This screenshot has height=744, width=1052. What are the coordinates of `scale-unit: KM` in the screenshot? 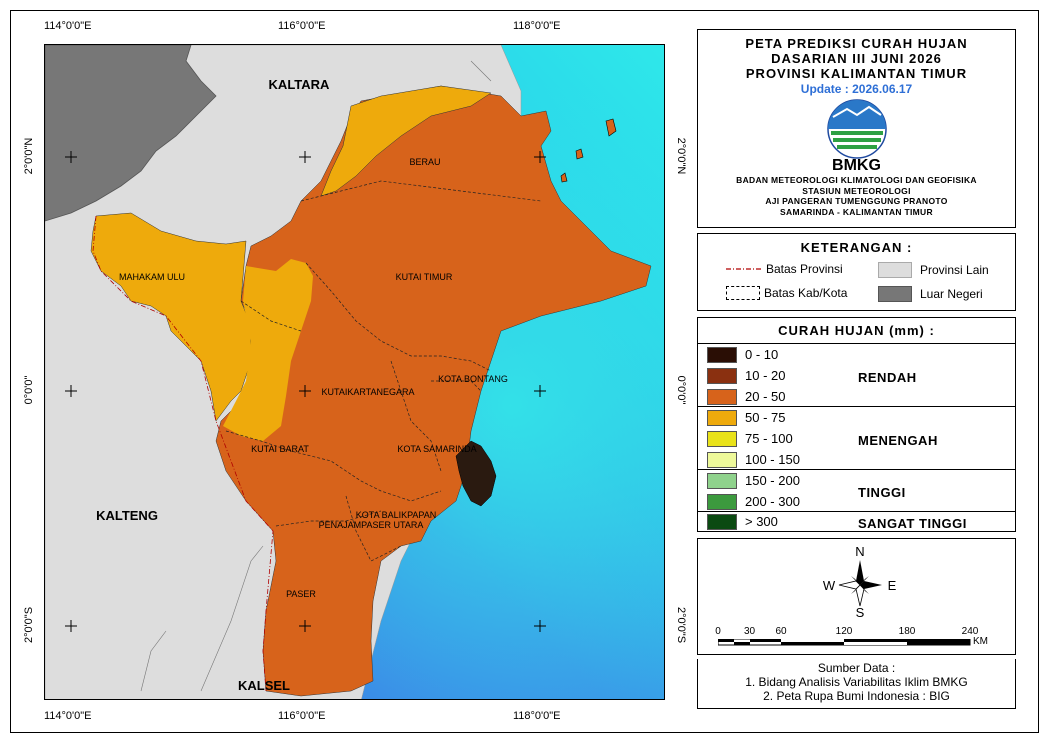 It's located at (980, 641).